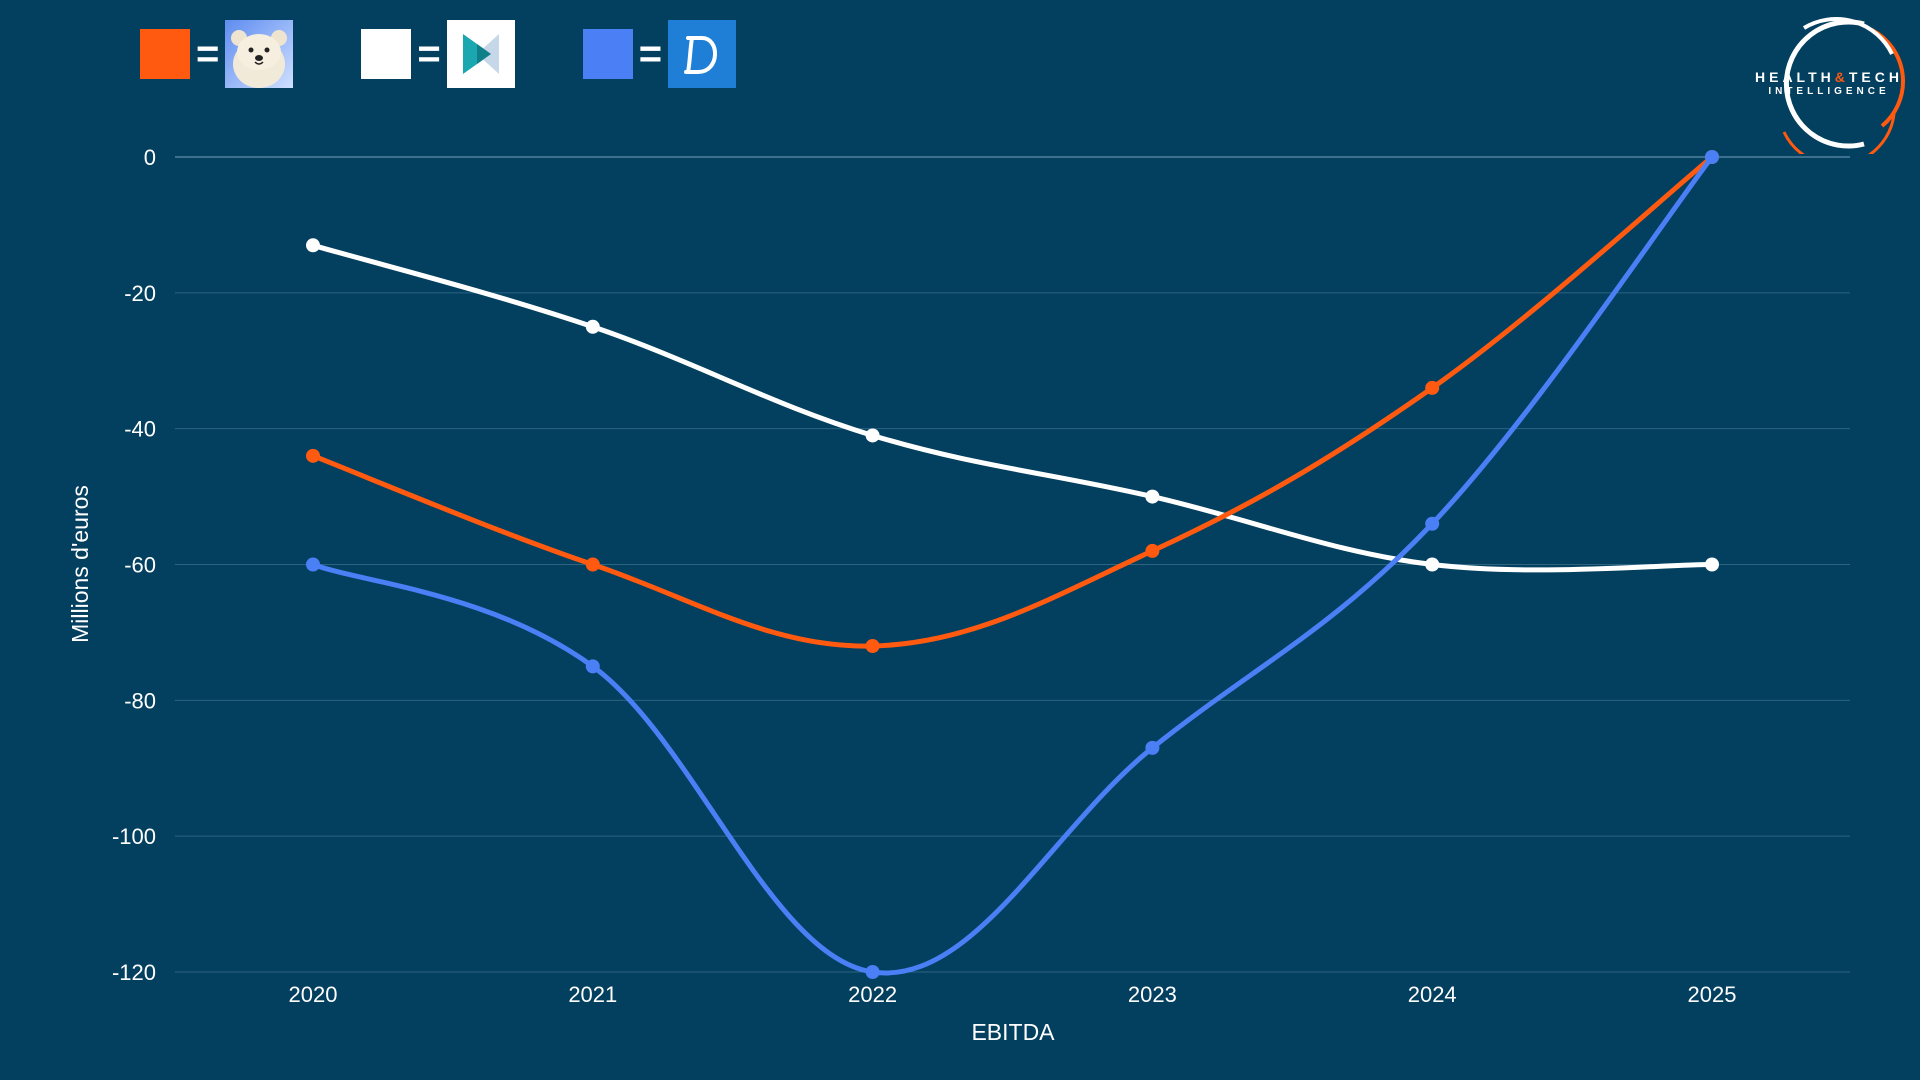 Image resolution: width=1920 pixels, height=1080 pixels. I want to click on legend-item-white: =, so click(438, 54).